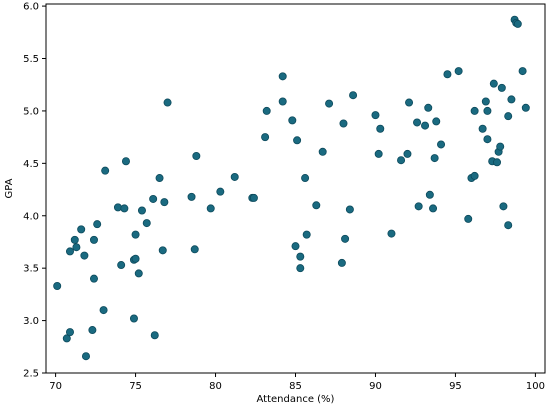 The image size is (550, 408). What do you see at coordinates (31, 321) in the screenshot?
I see `y-tick-label: 3.0` at bounding box center [31, 321].